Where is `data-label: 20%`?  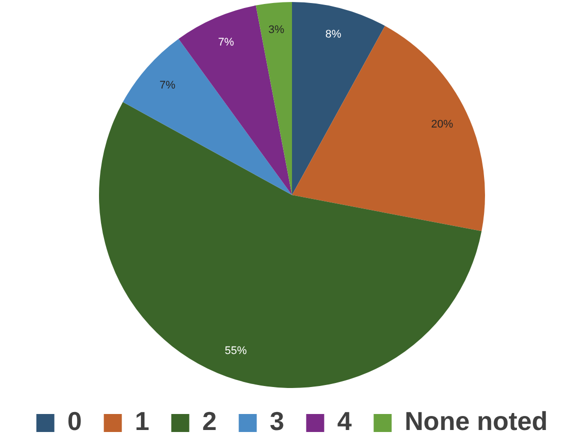 data-label: 20% is located at coordinates (442, 124).